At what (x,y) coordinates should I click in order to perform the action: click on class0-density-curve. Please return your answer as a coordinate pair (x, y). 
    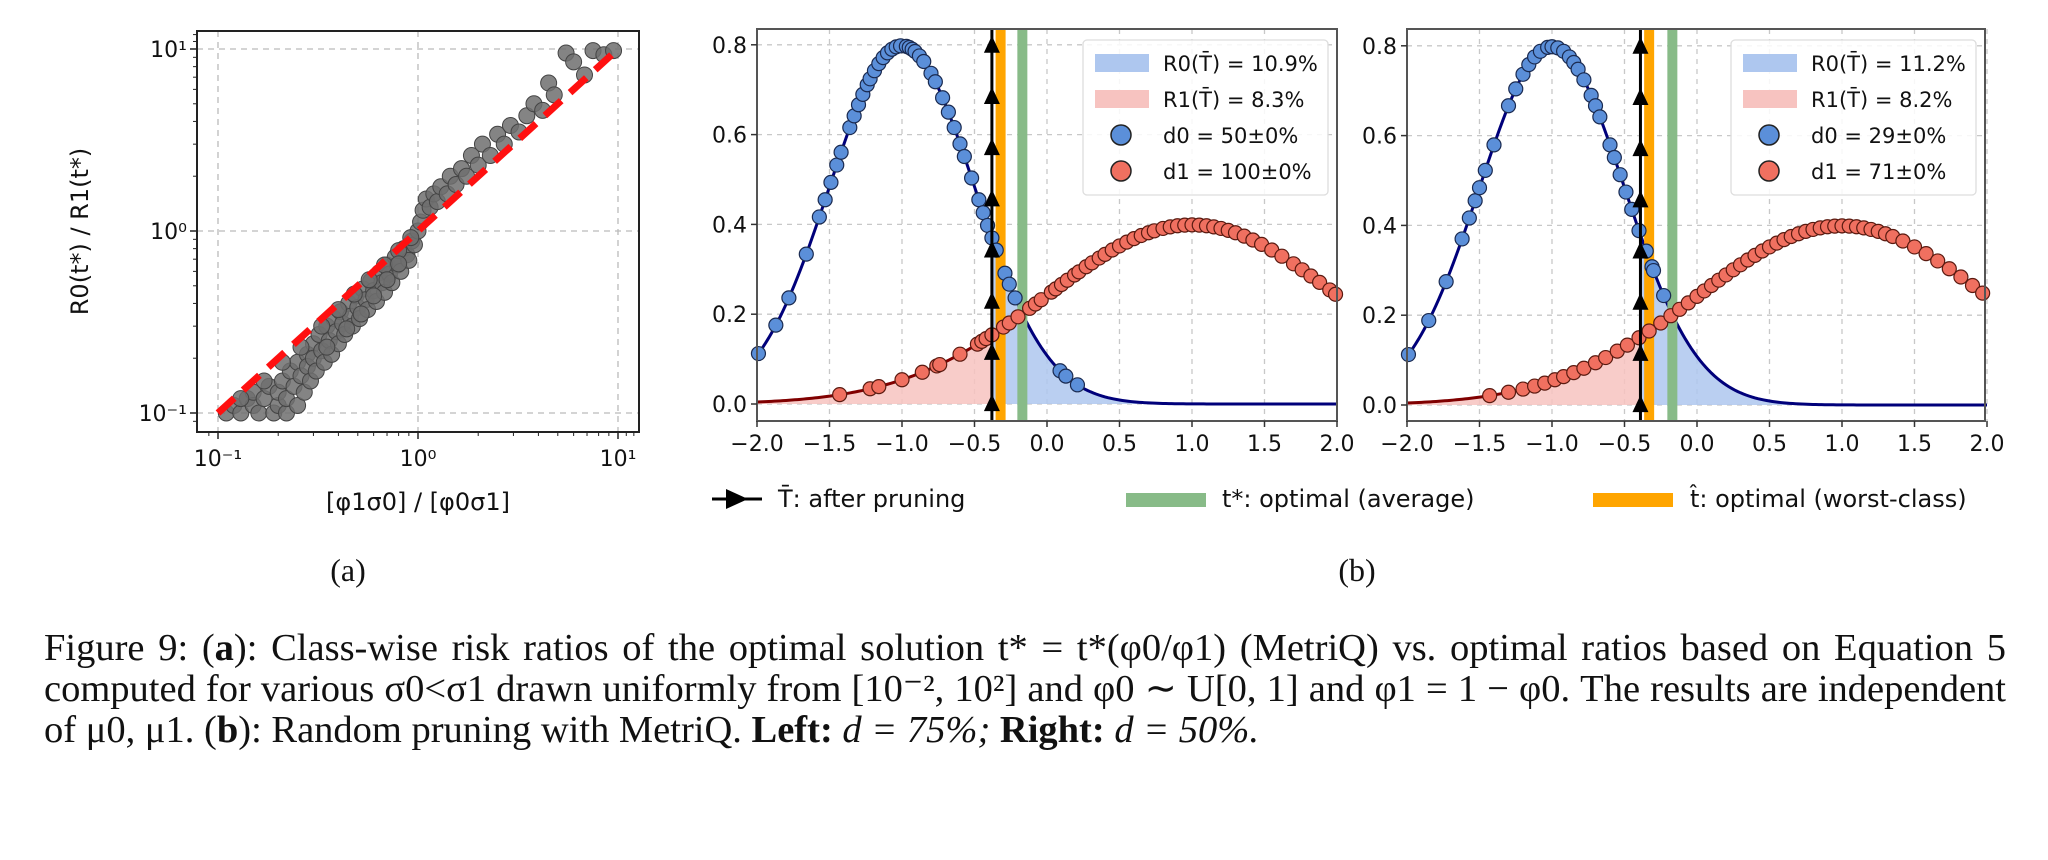
    Looking at the image, I should click on (1696, 226).